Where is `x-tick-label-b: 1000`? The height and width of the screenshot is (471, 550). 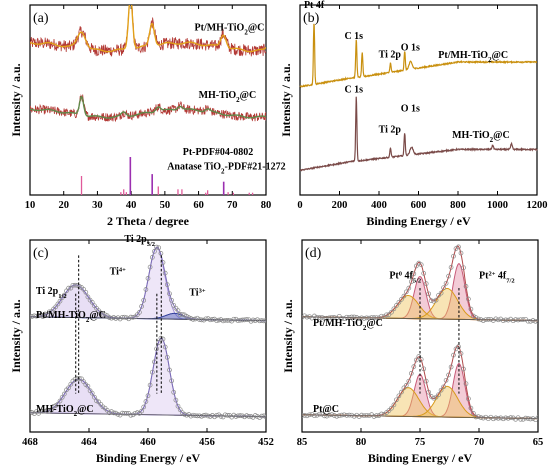
x-tick-label-b: 1000 is located at coordinates (497, 205).